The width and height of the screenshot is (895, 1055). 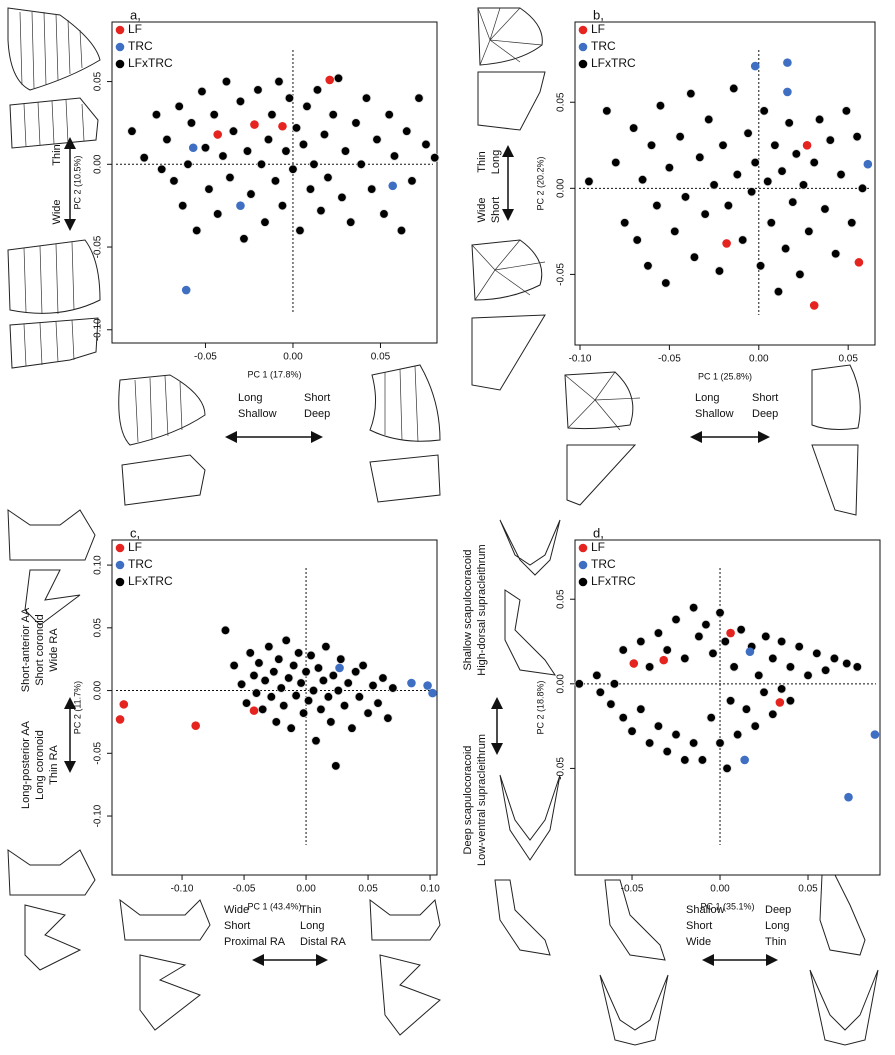 What do you see at coordinates (244, 889) in the screenshot?
I see `x-tick-label: -0.05` at bounding box center [244, 889].